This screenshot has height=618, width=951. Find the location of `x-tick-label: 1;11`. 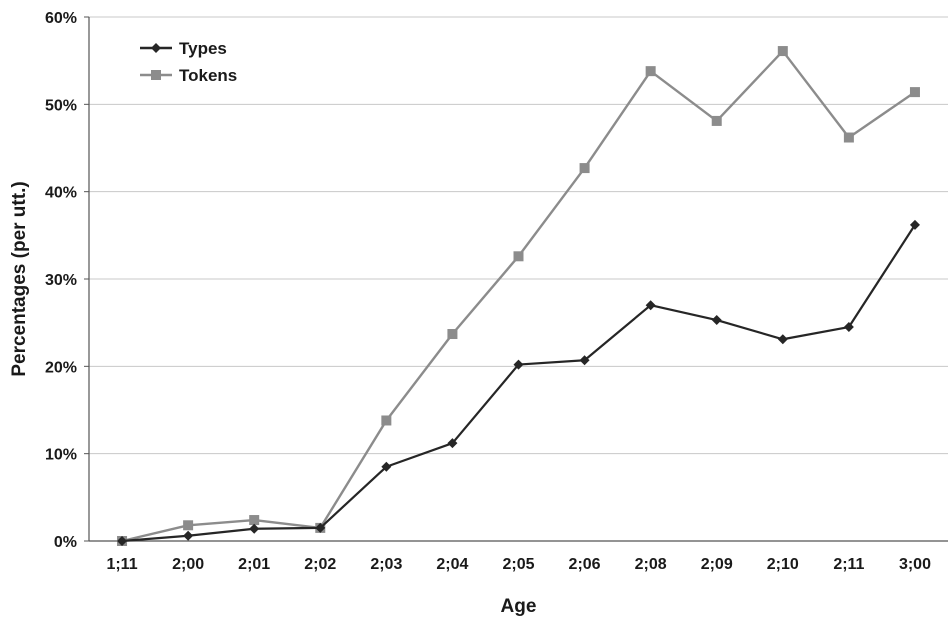

x-tick-label: 1;11 is located at coordinates (121, 564).